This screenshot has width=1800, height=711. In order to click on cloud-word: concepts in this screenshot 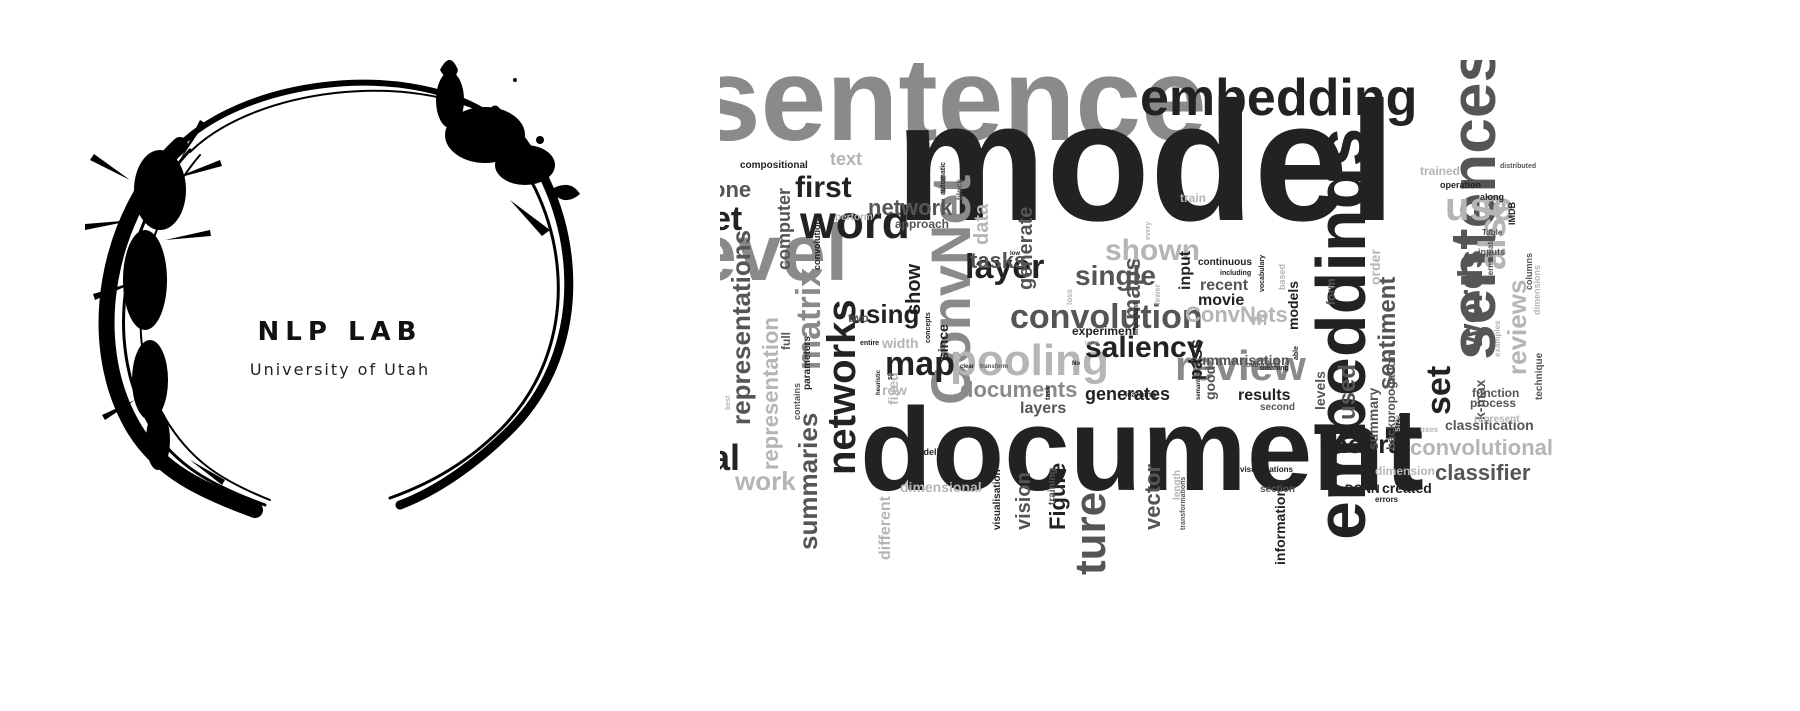, I will do `click(928, 327)`.